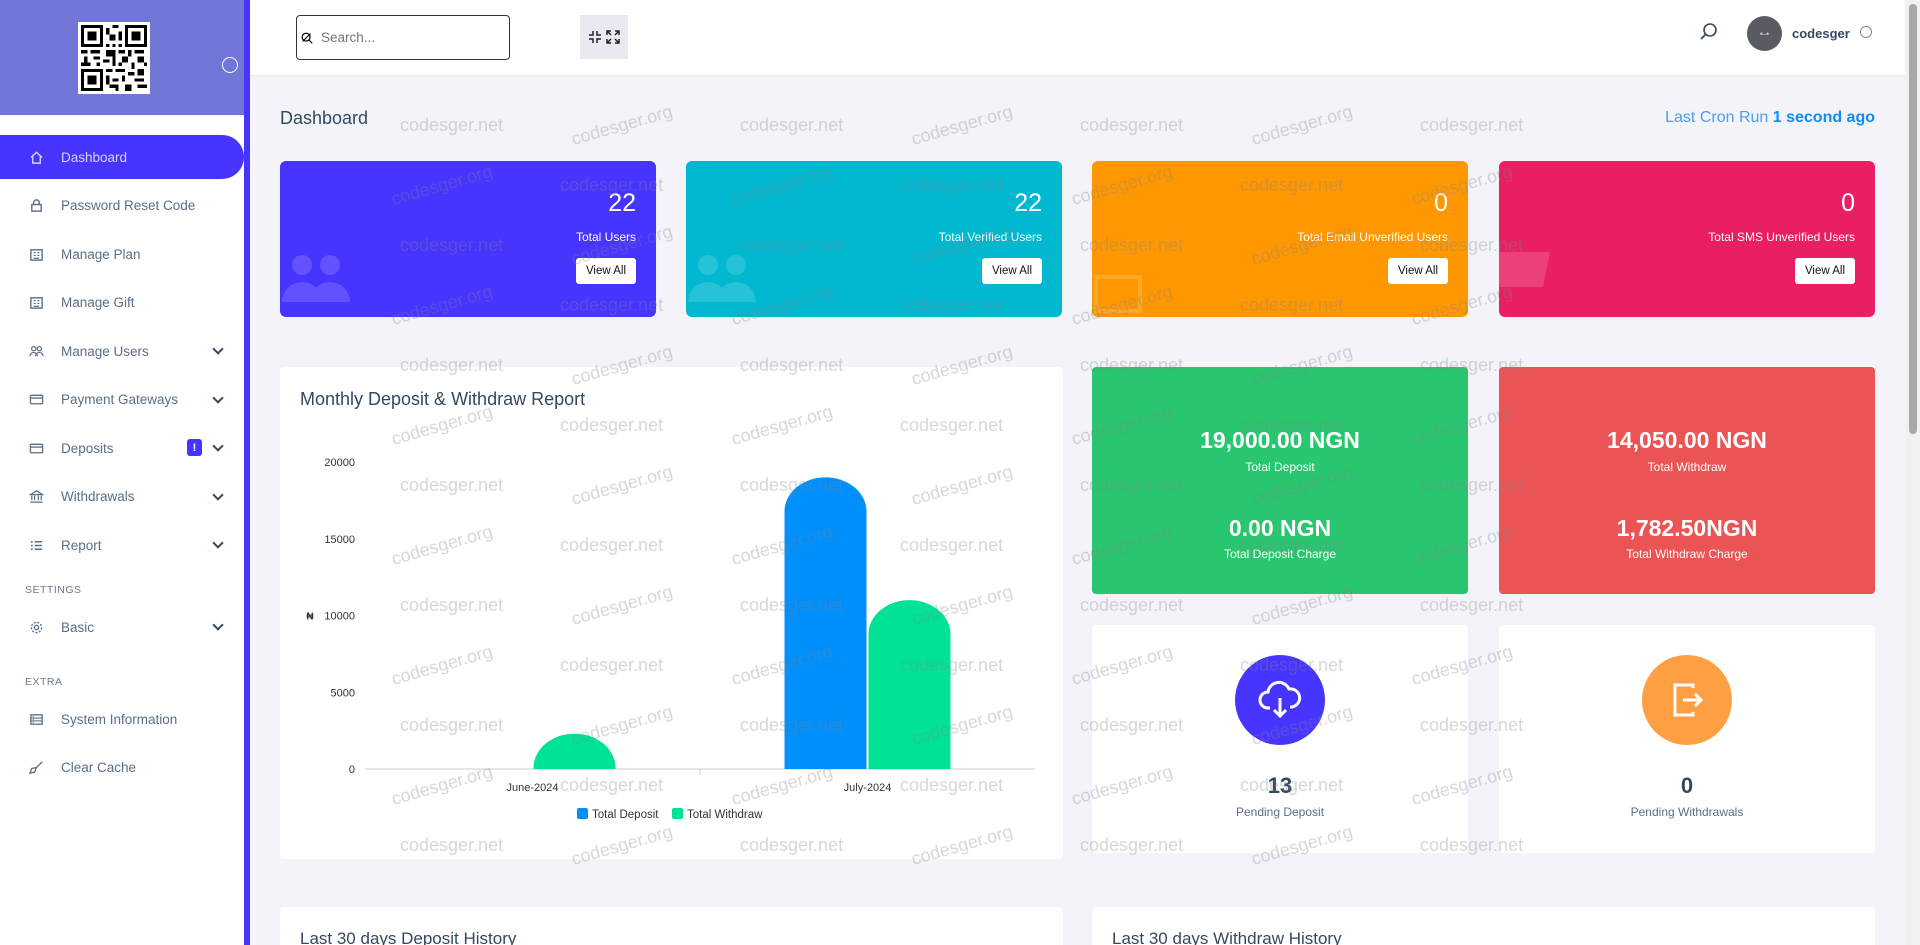 This screenshot has height=945, width=1920. What do you see at coordinates (78, 627) in the screenshot?
I see `sidebar-item-label: Basic` at bounding box center [78, 627].